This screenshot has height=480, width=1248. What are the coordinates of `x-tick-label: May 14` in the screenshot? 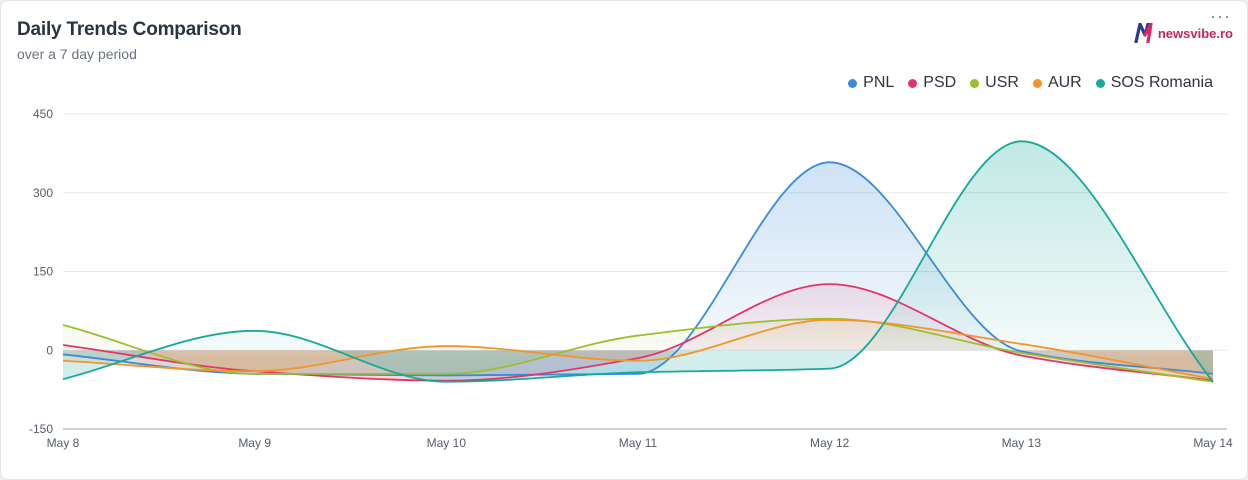 It's located at (1213, 443).